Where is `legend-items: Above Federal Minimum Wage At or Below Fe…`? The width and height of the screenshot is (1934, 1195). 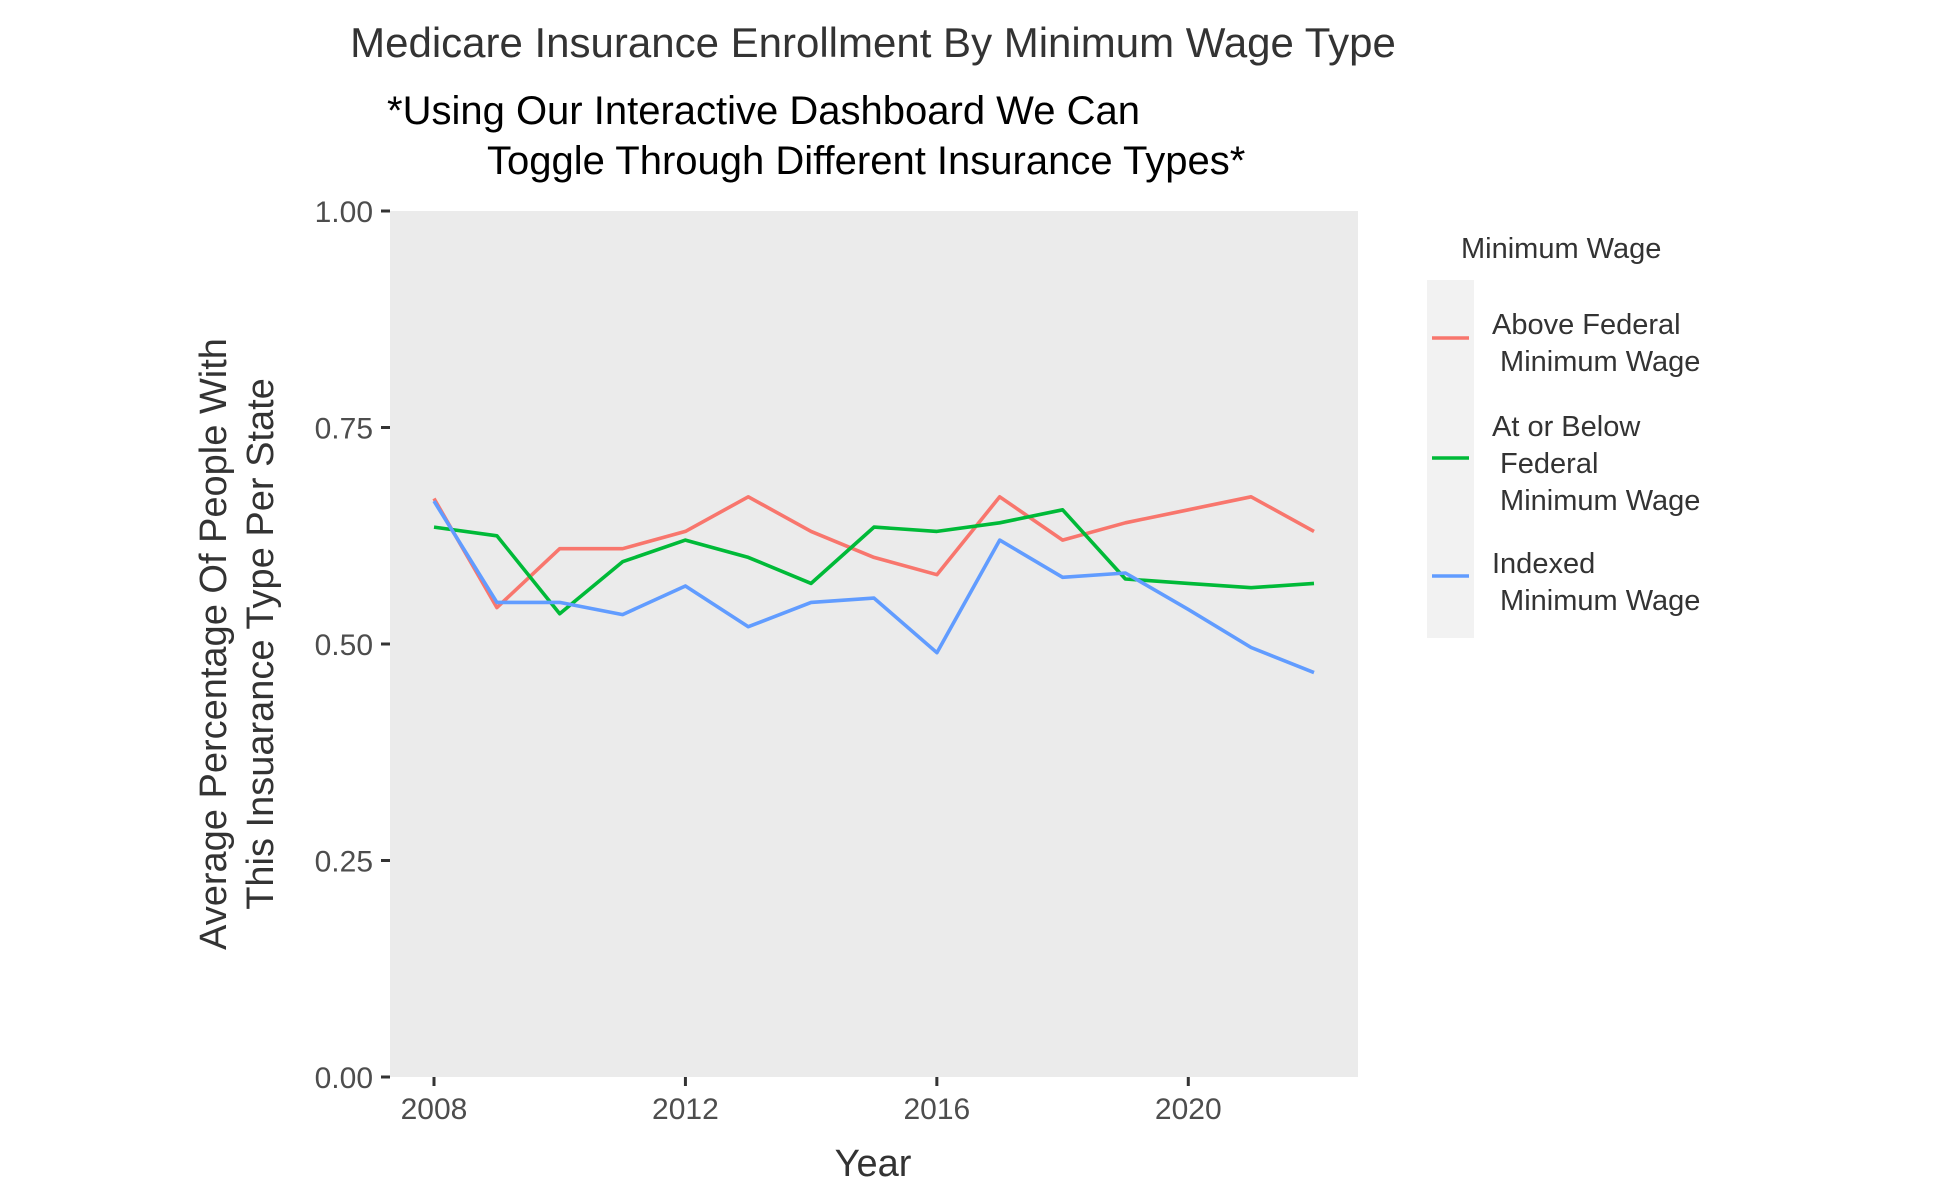
legend-items: Above Federal Minimum Wage At or Below Fe… is located at coordinates (1566, 463).